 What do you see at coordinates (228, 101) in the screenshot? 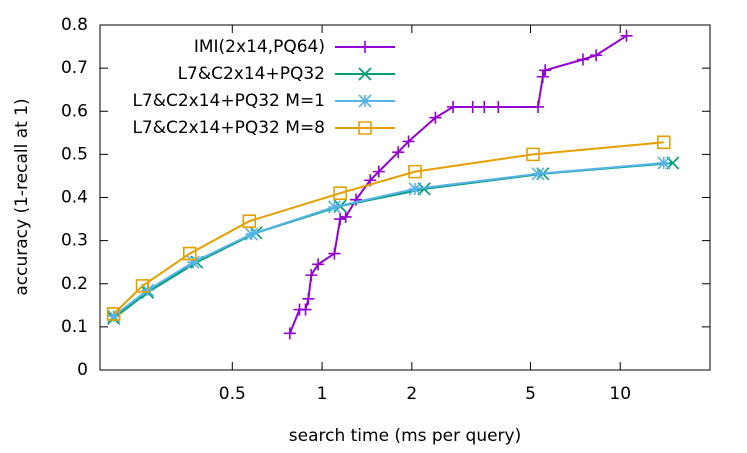
I see `legend-label: L7&C2x14+PQ32 M=1` at bounding box center [228, 101].